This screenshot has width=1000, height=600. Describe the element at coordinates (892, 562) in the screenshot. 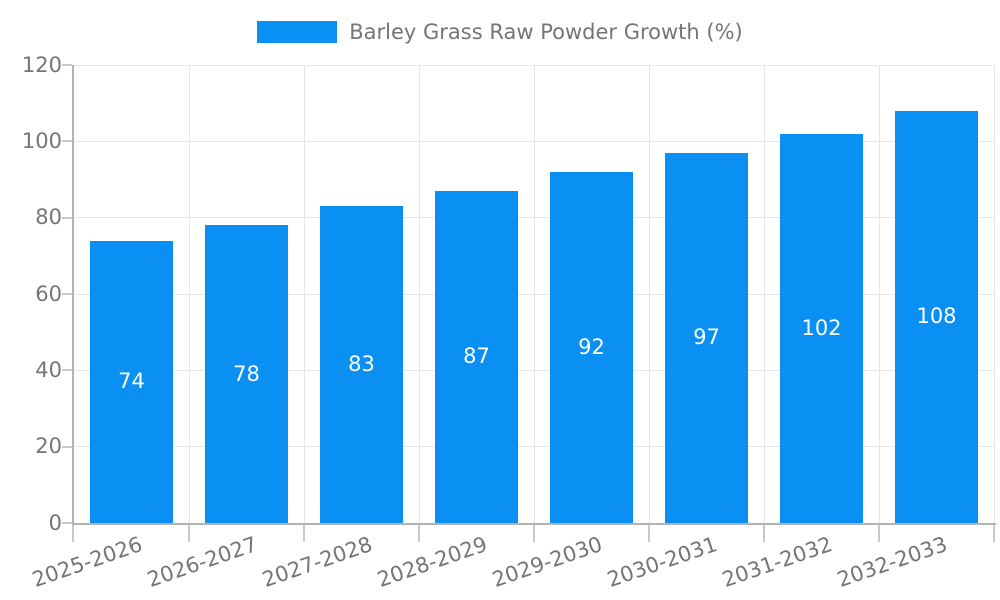

I see `x-axis-category-label: 2032-2033` at that location.